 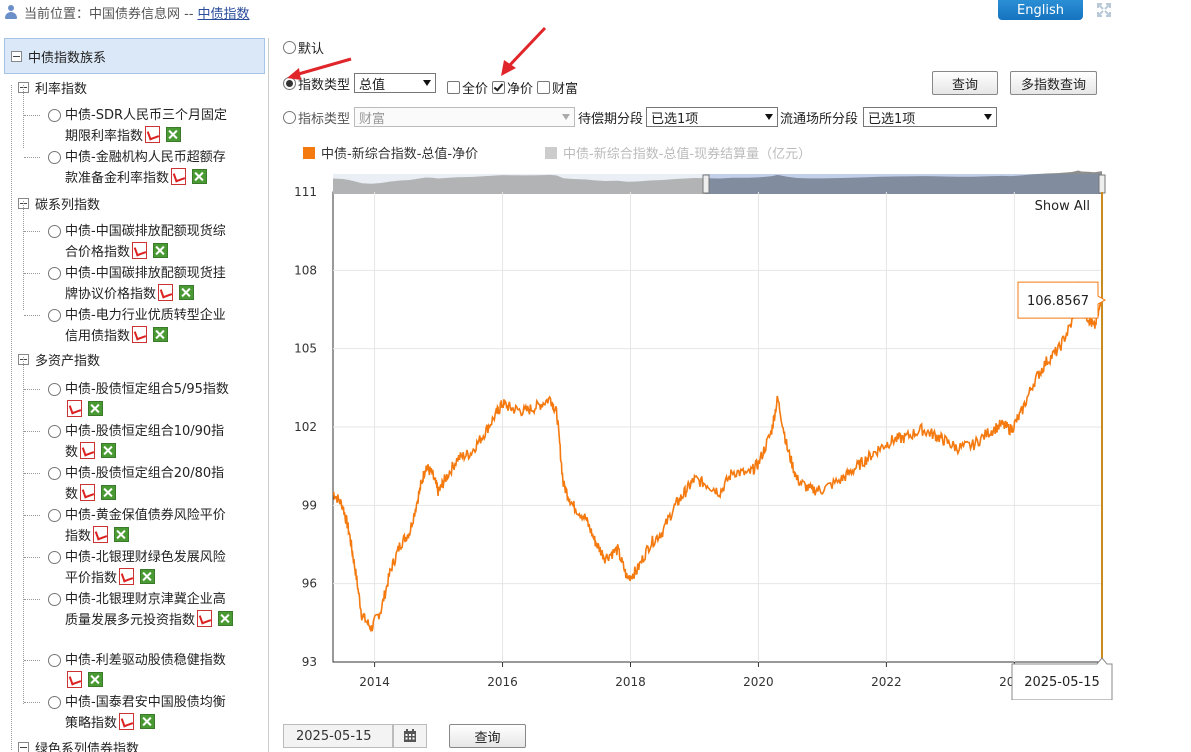 I want to click on sidebar-item: 中债-北银理财京津冀企业高质量发展多元投资指数, so click(x=142, y=610).